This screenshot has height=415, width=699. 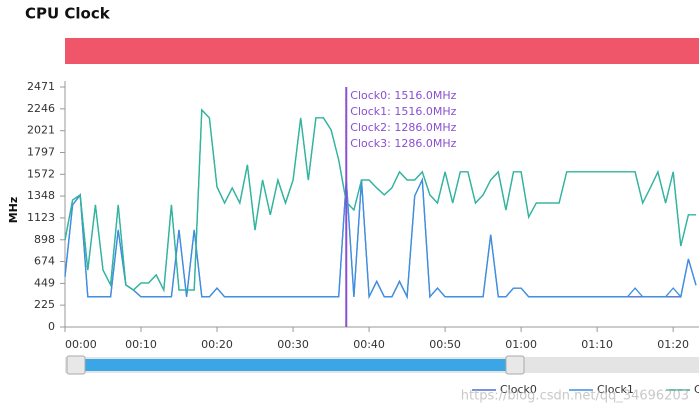 I want to click on x-tick-label: 00:10, so click(x=141, y=344).